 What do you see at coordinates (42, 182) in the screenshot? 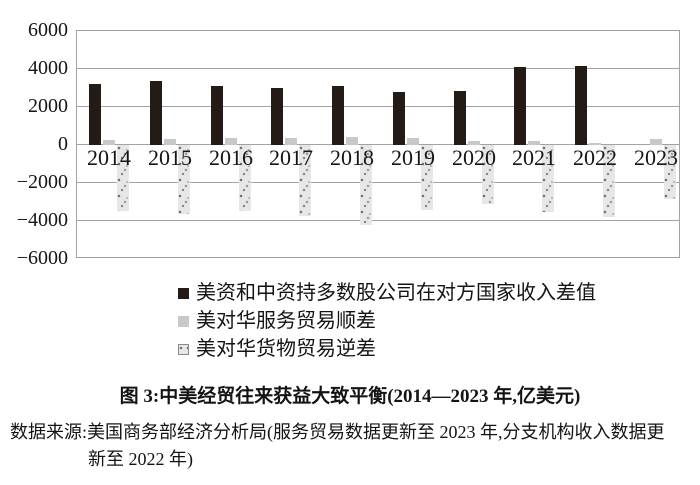
I see `y-tick-label--2000: −2000` at bounding box center [42, 182].